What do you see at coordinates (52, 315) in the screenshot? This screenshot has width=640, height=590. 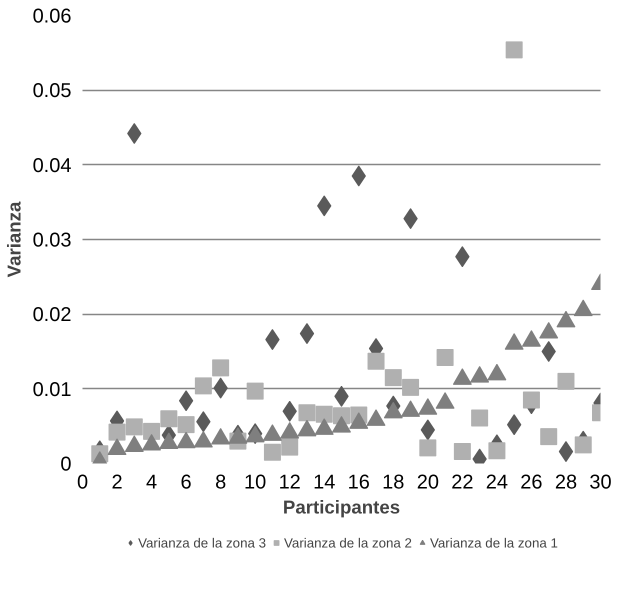 I see `y-tick-label: 0.02` at bounding box center [52, 315].